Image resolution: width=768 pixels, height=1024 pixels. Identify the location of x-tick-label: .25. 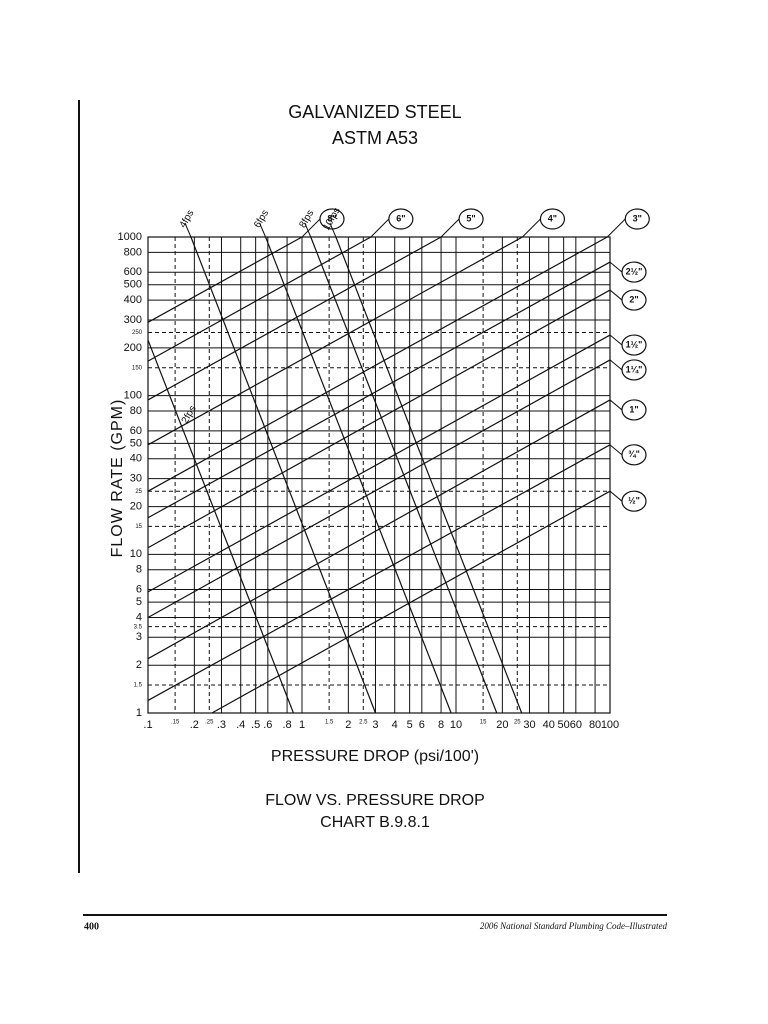
(209, 723).